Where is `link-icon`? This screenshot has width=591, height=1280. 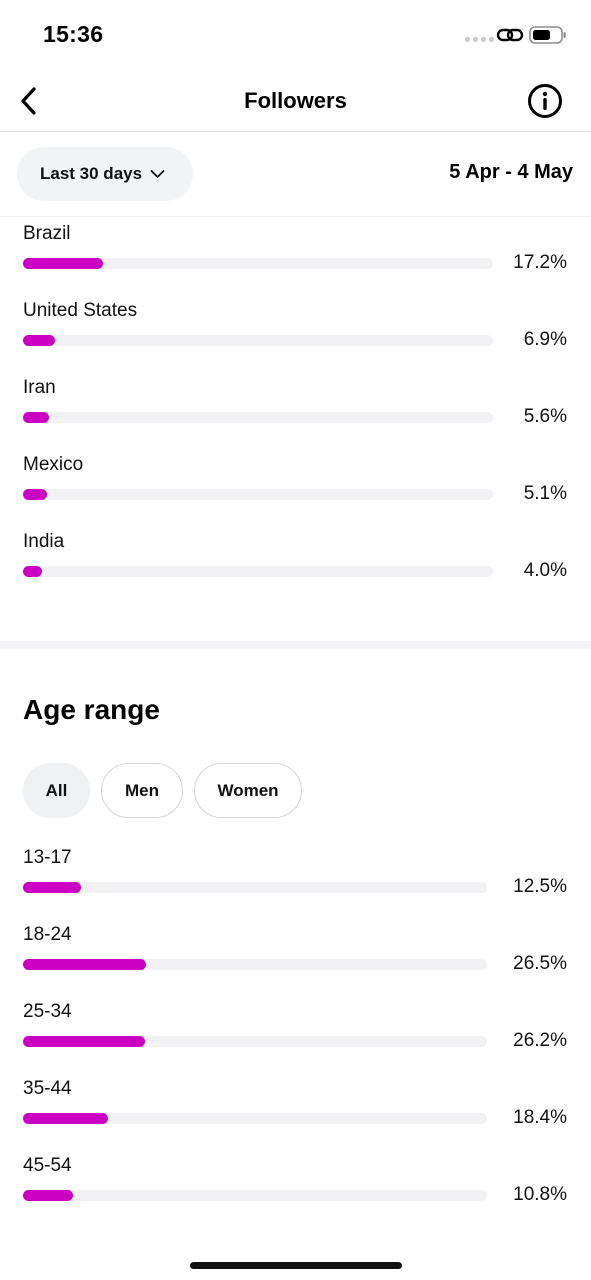 link-icon is located at coordinates (510, 35).